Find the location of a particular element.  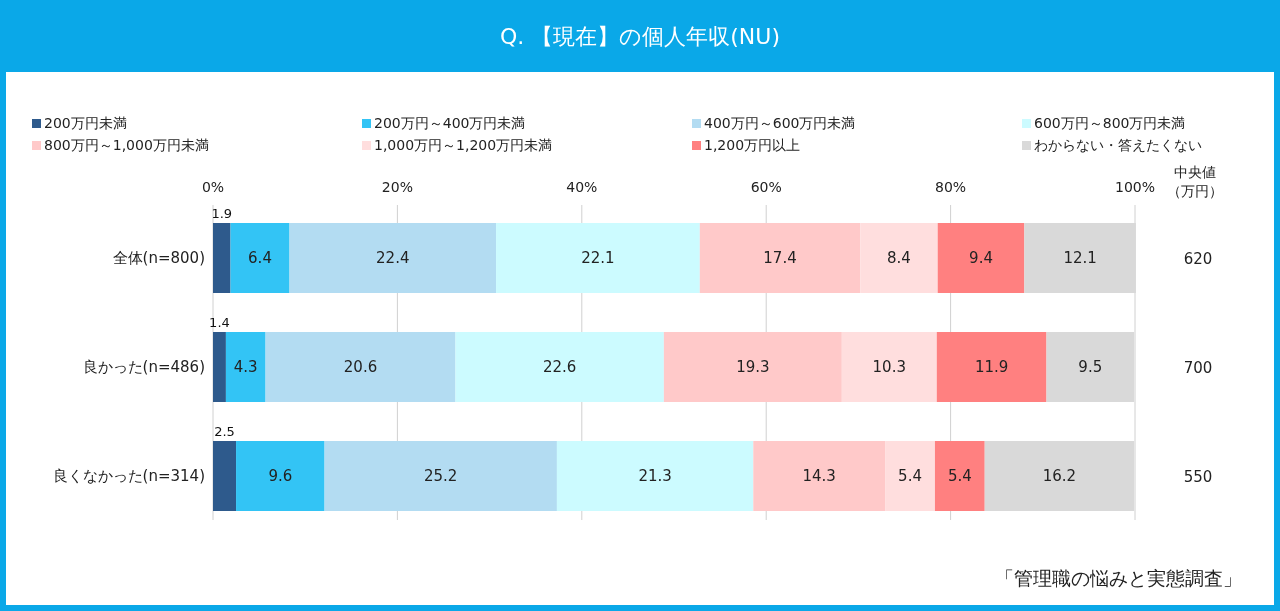

data-label: 12.1 is located at coordinates (1080, 258).